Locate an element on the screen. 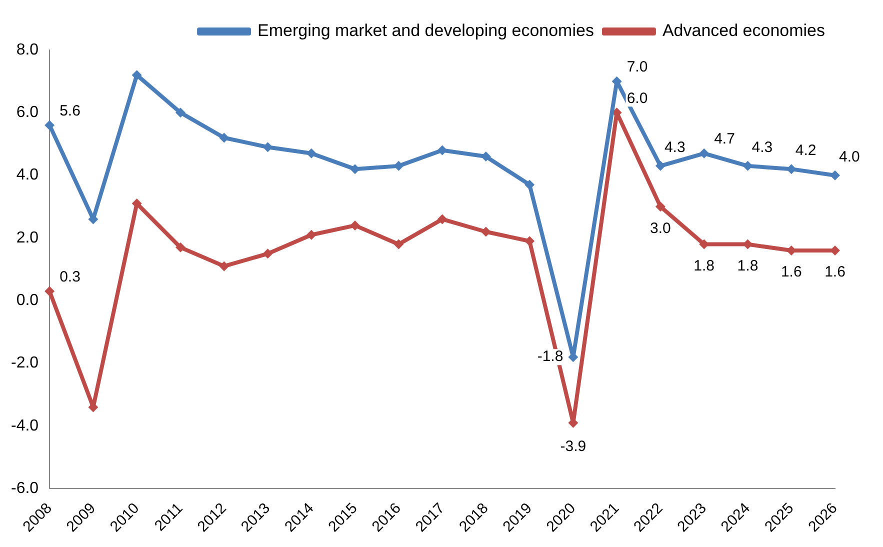 This screenshot has height=547, width=883. data-label: 0.3 is located at coordinates (70, 277).